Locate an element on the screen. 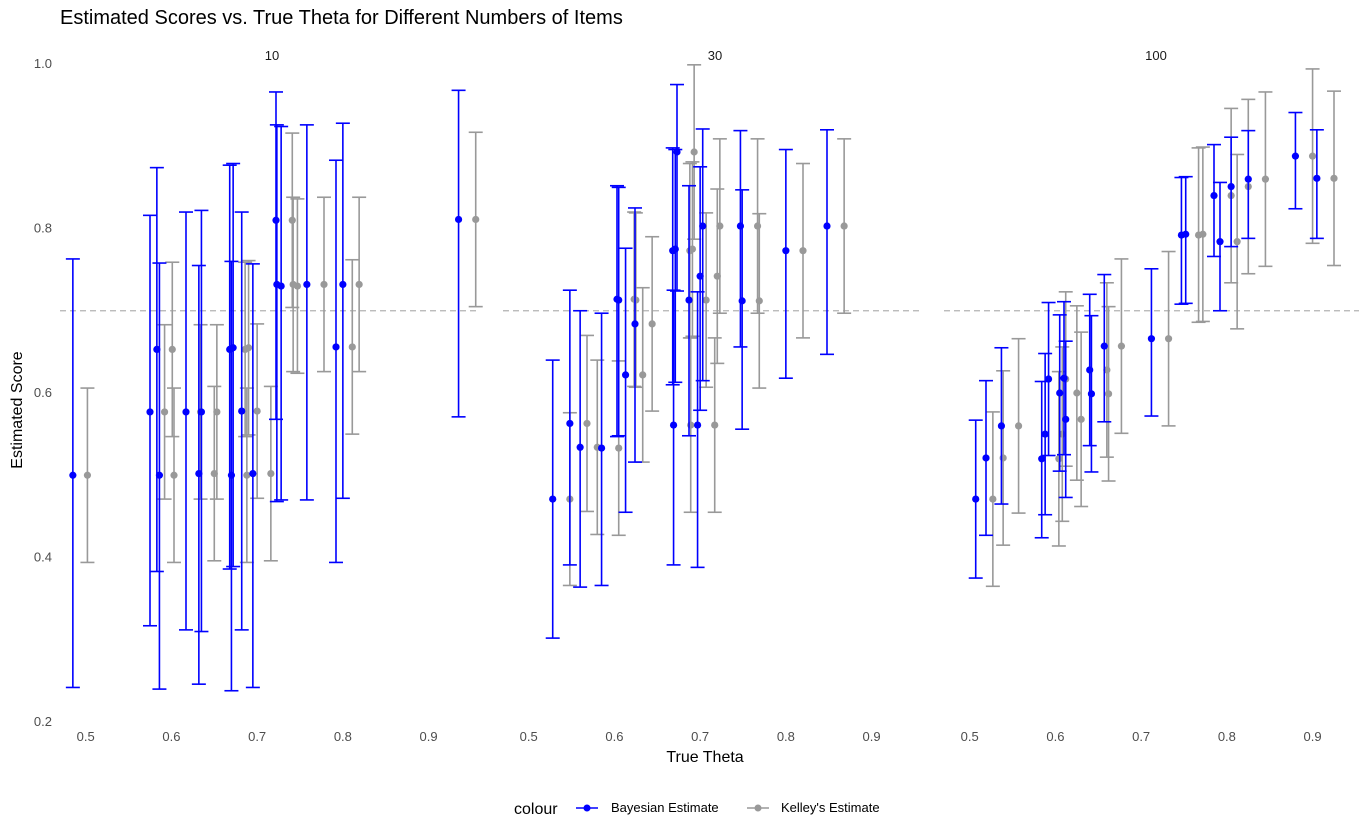 The image size is (1359, 840). legend-title: colour is located at coordinates (536, 809).